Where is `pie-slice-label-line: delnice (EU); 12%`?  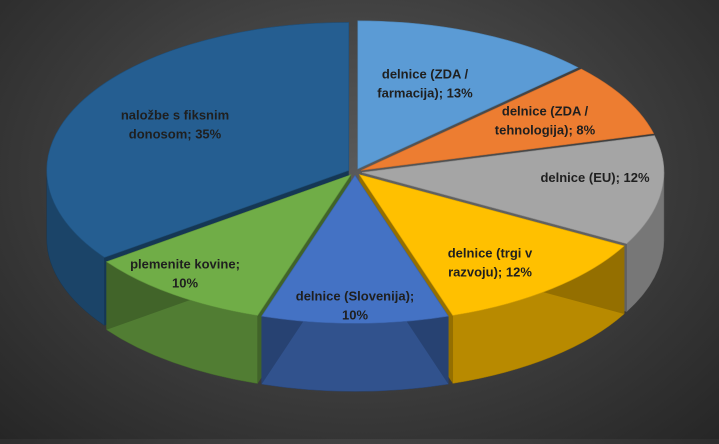 pie-slice-label-line: delnice (EU); 12% is located at coordinates (595, 177).